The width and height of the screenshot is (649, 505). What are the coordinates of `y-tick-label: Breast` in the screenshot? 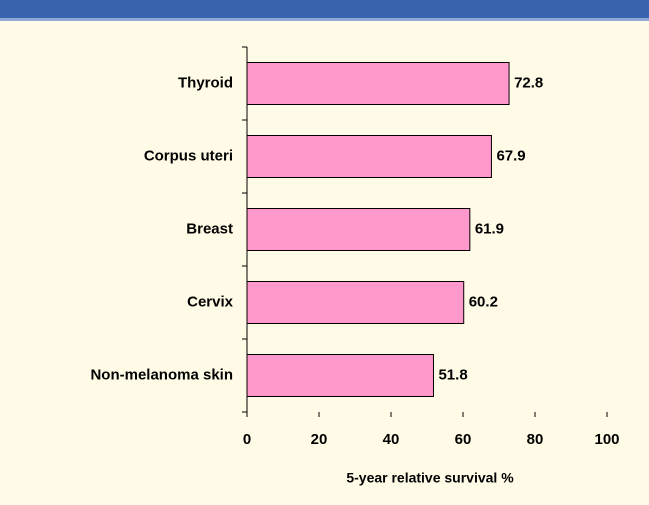 It's located at (209, 228).